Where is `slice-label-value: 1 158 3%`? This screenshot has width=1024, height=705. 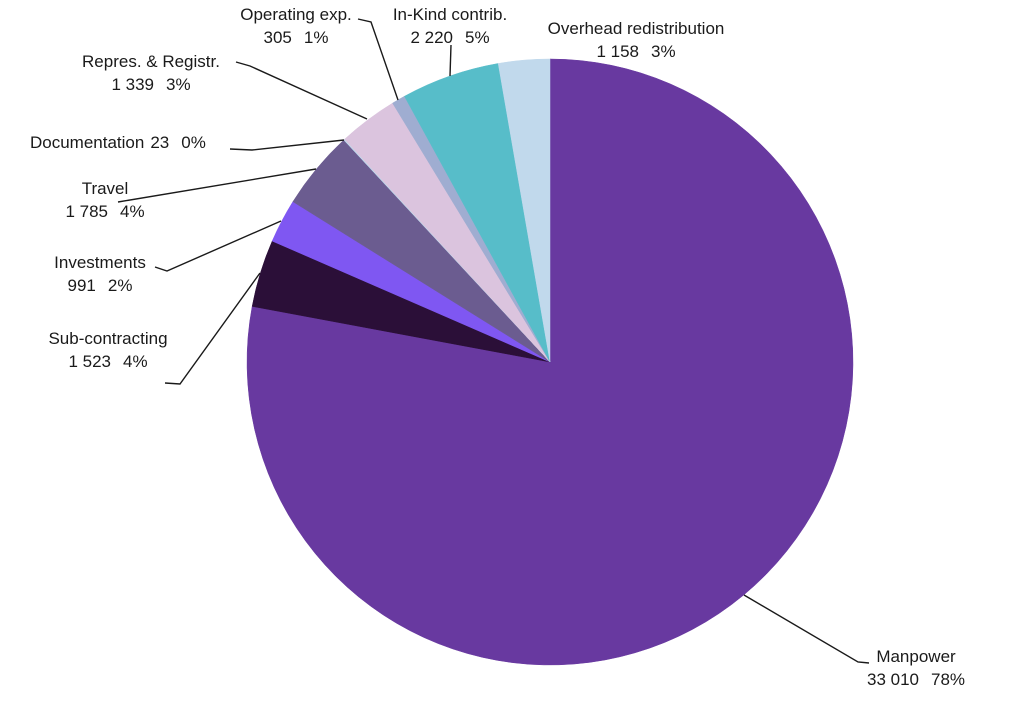
slice-label-value: 1 158 3% is located at coordinates (636, 51).